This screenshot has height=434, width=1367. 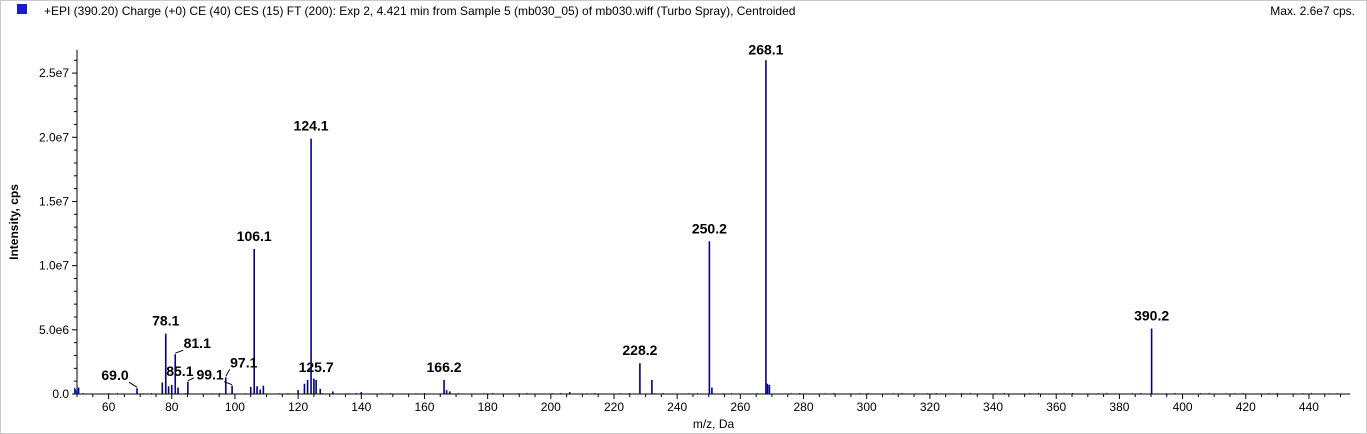 What do you see at coordinates (254, 236) in the screenshot?
I see `peak-label: 106.1` at bounding box center [254, 236].